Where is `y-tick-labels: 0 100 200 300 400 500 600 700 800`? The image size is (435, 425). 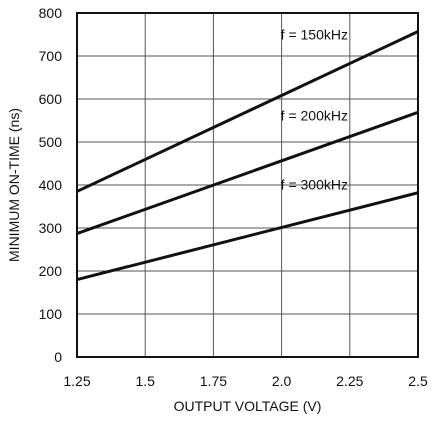
y-tick-labels: 0 100 200 300 400 500 600 700 800 is located at coordinates (51, 185).